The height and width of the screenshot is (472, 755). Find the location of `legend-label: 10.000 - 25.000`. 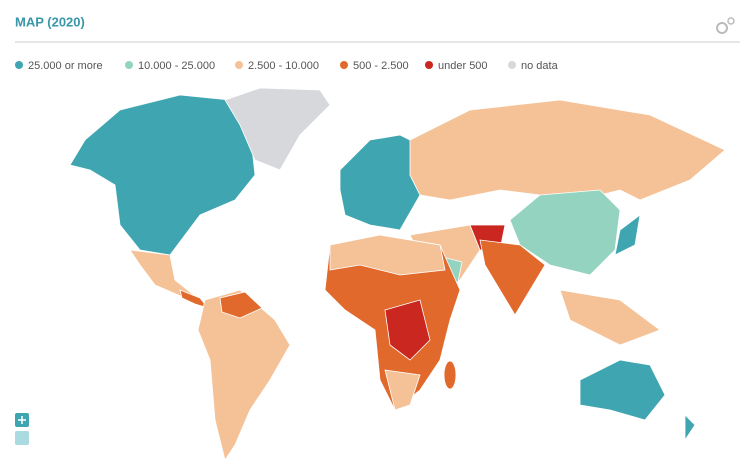

legend-label: 10.000 - 25.000 is located at coordinates (176, 66).